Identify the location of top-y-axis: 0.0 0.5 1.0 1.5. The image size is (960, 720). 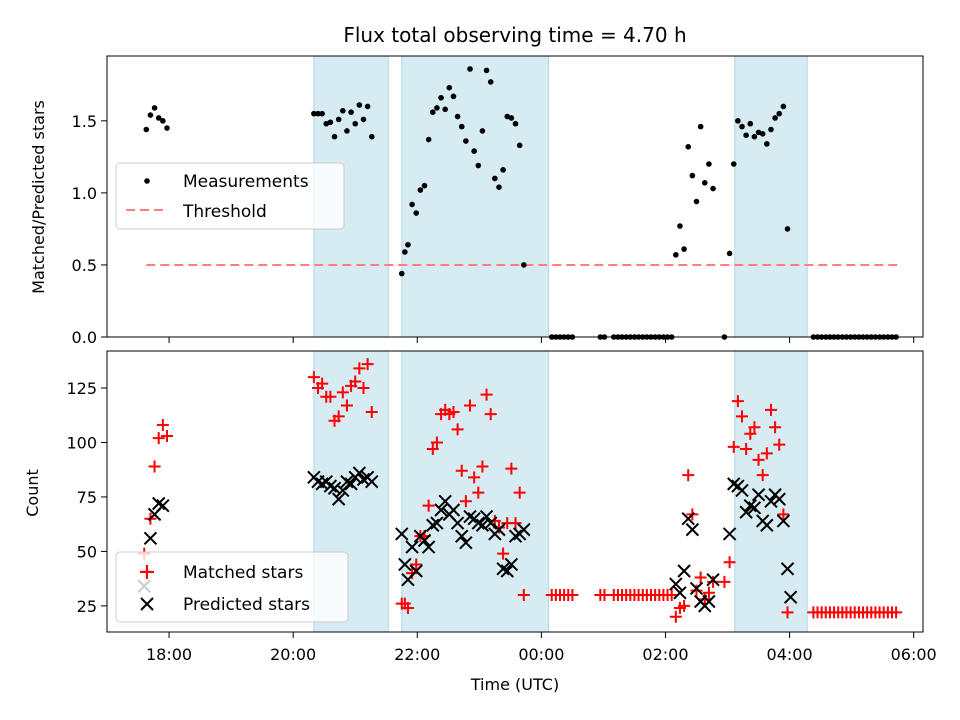
(89, 229).